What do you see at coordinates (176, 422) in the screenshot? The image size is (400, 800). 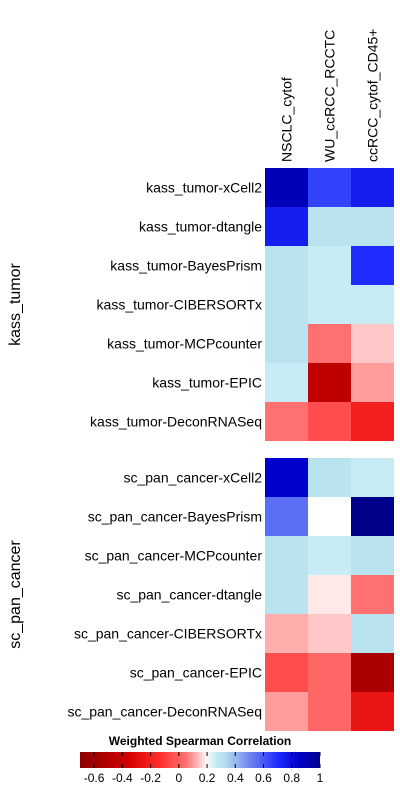 I see `row-label: kass_tumor-DeconRNASeq` at bounding box center [176, 422].